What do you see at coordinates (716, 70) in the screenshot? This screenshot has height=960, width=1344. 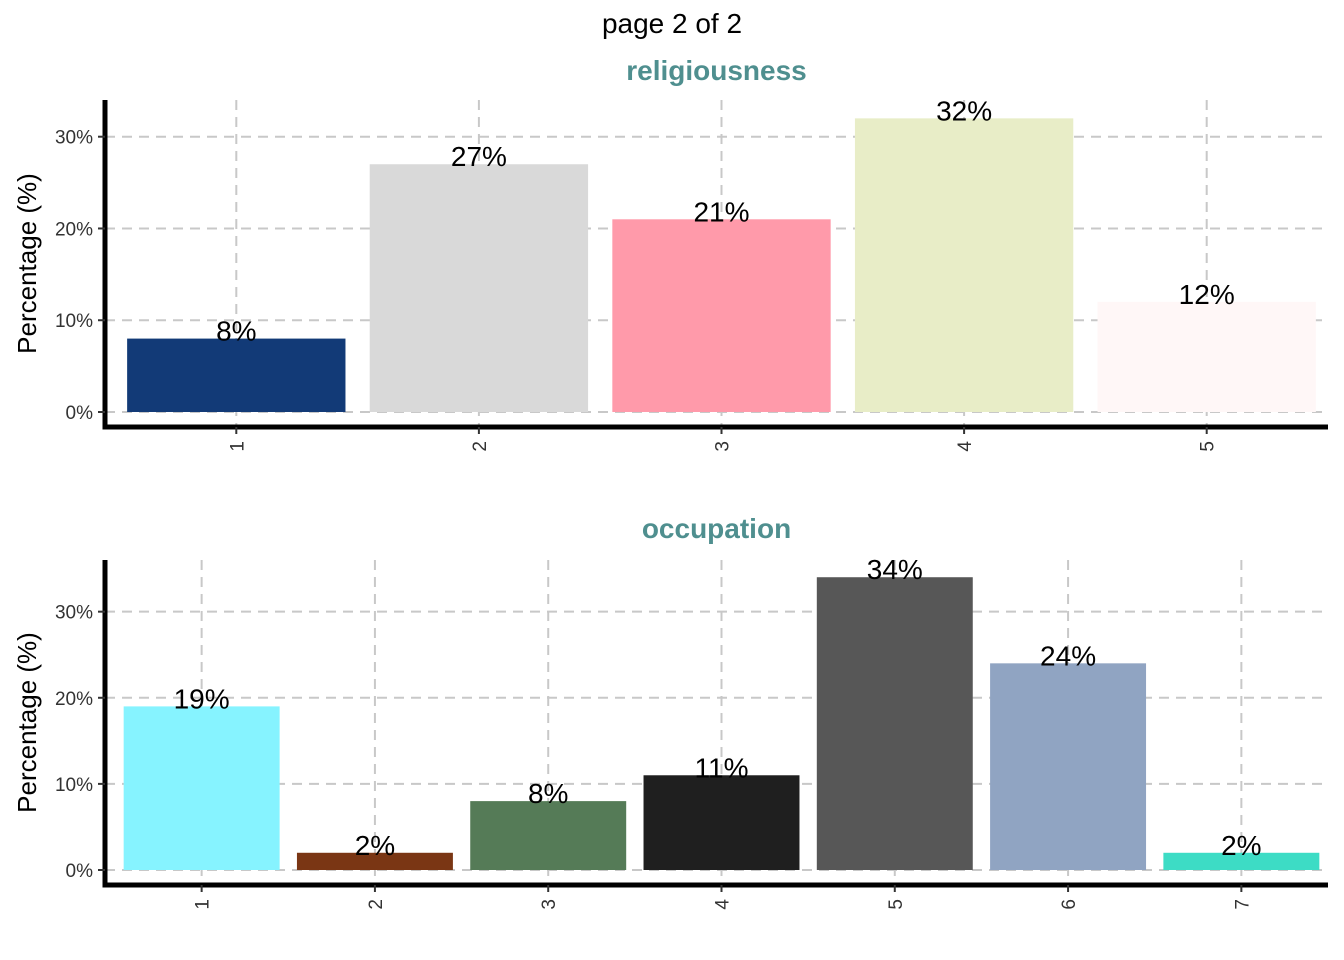 I see `chart-title: religiousness` at bounding box center [716, 70].